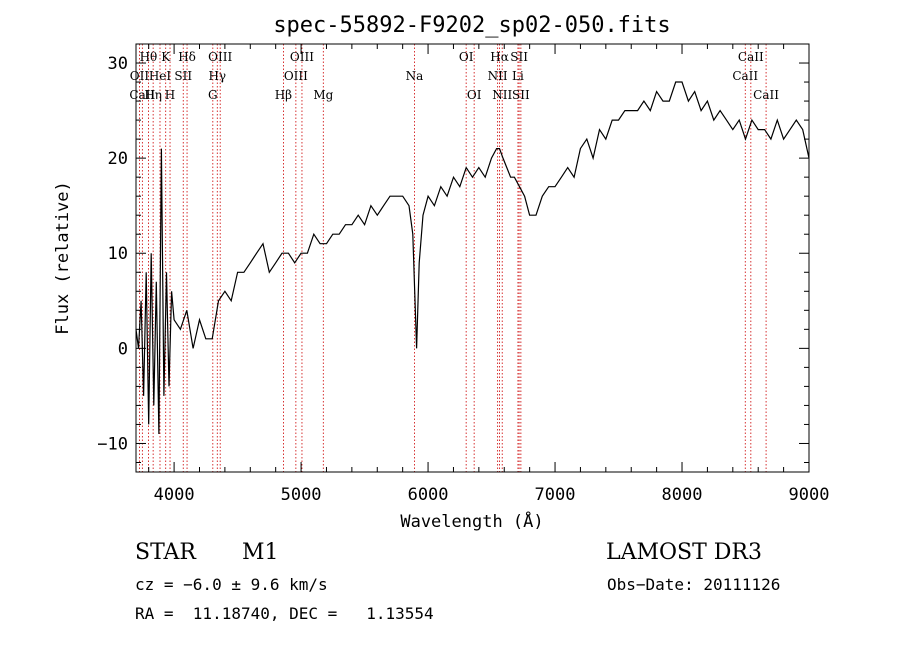 The height and width of the screenshot is (649, 900). I want to click on x-tick-label: 8000, so click(682, 495).